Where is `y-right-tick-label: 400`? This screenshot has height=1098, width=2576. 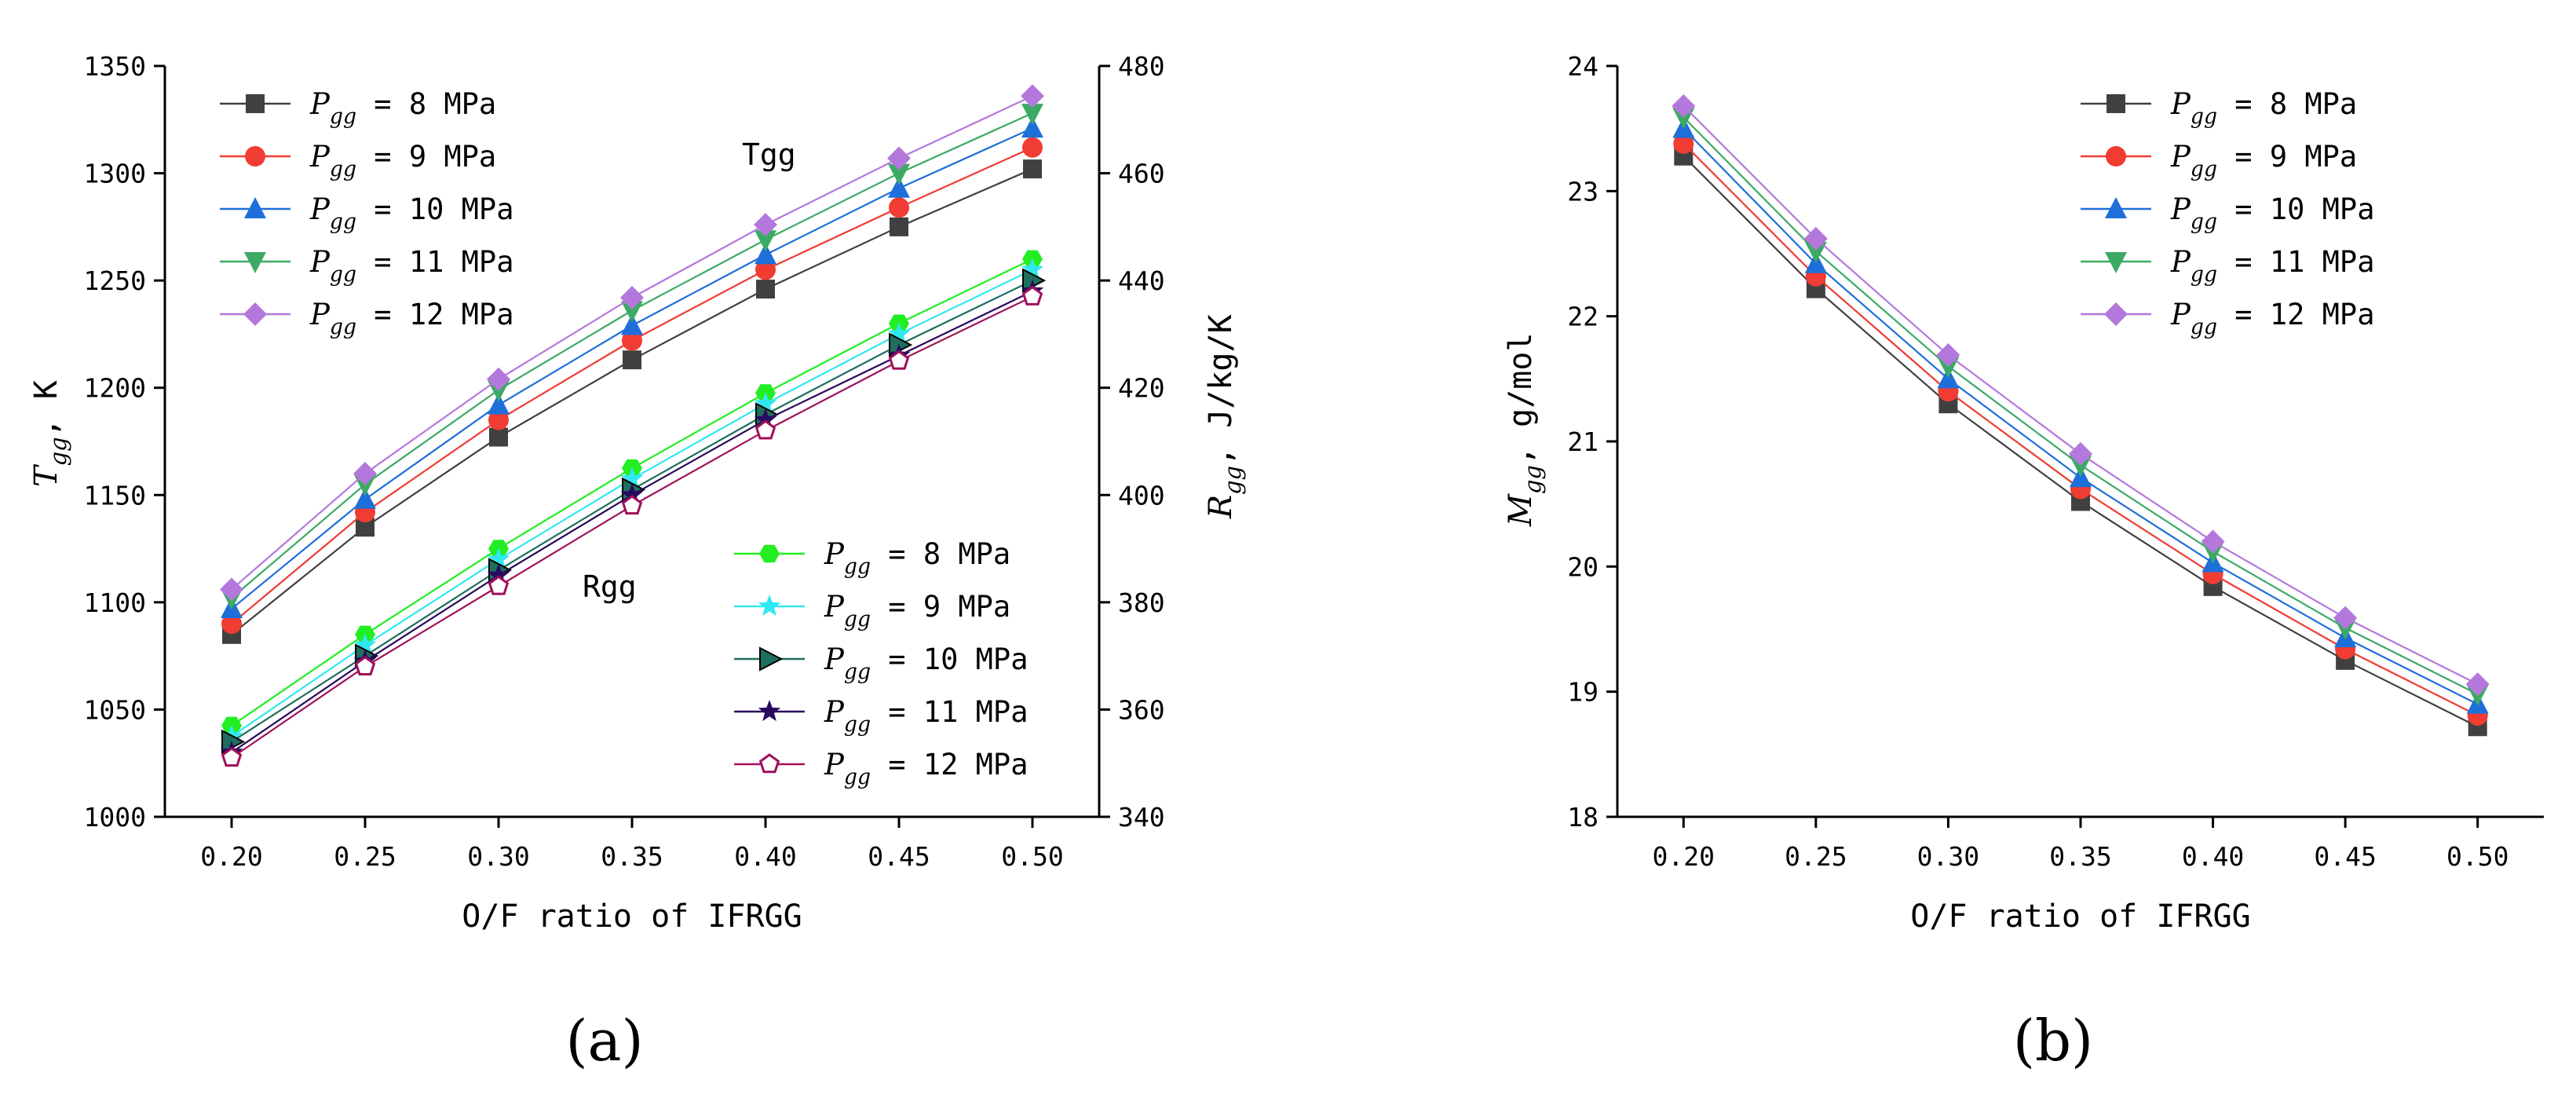 y-right-tick-label: 400 is located at coordinates (1141, 495).